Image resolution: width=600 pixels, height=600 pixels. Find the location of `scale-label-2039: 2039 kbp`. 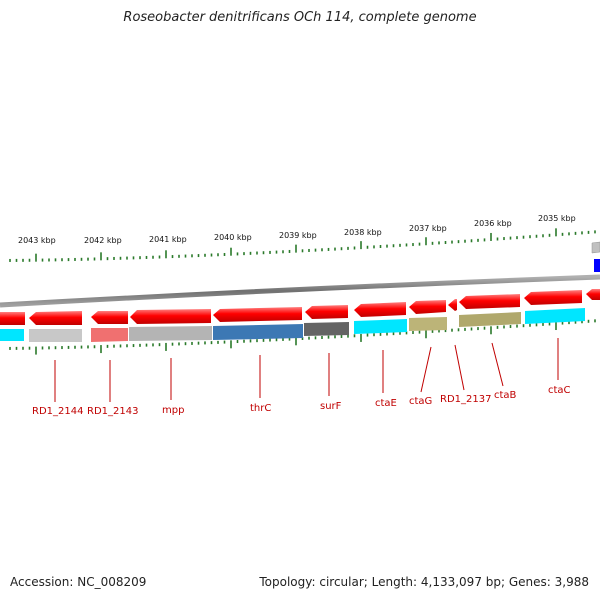

scale-label-2039: 2039 kbp is located at coordinates (298, 235).